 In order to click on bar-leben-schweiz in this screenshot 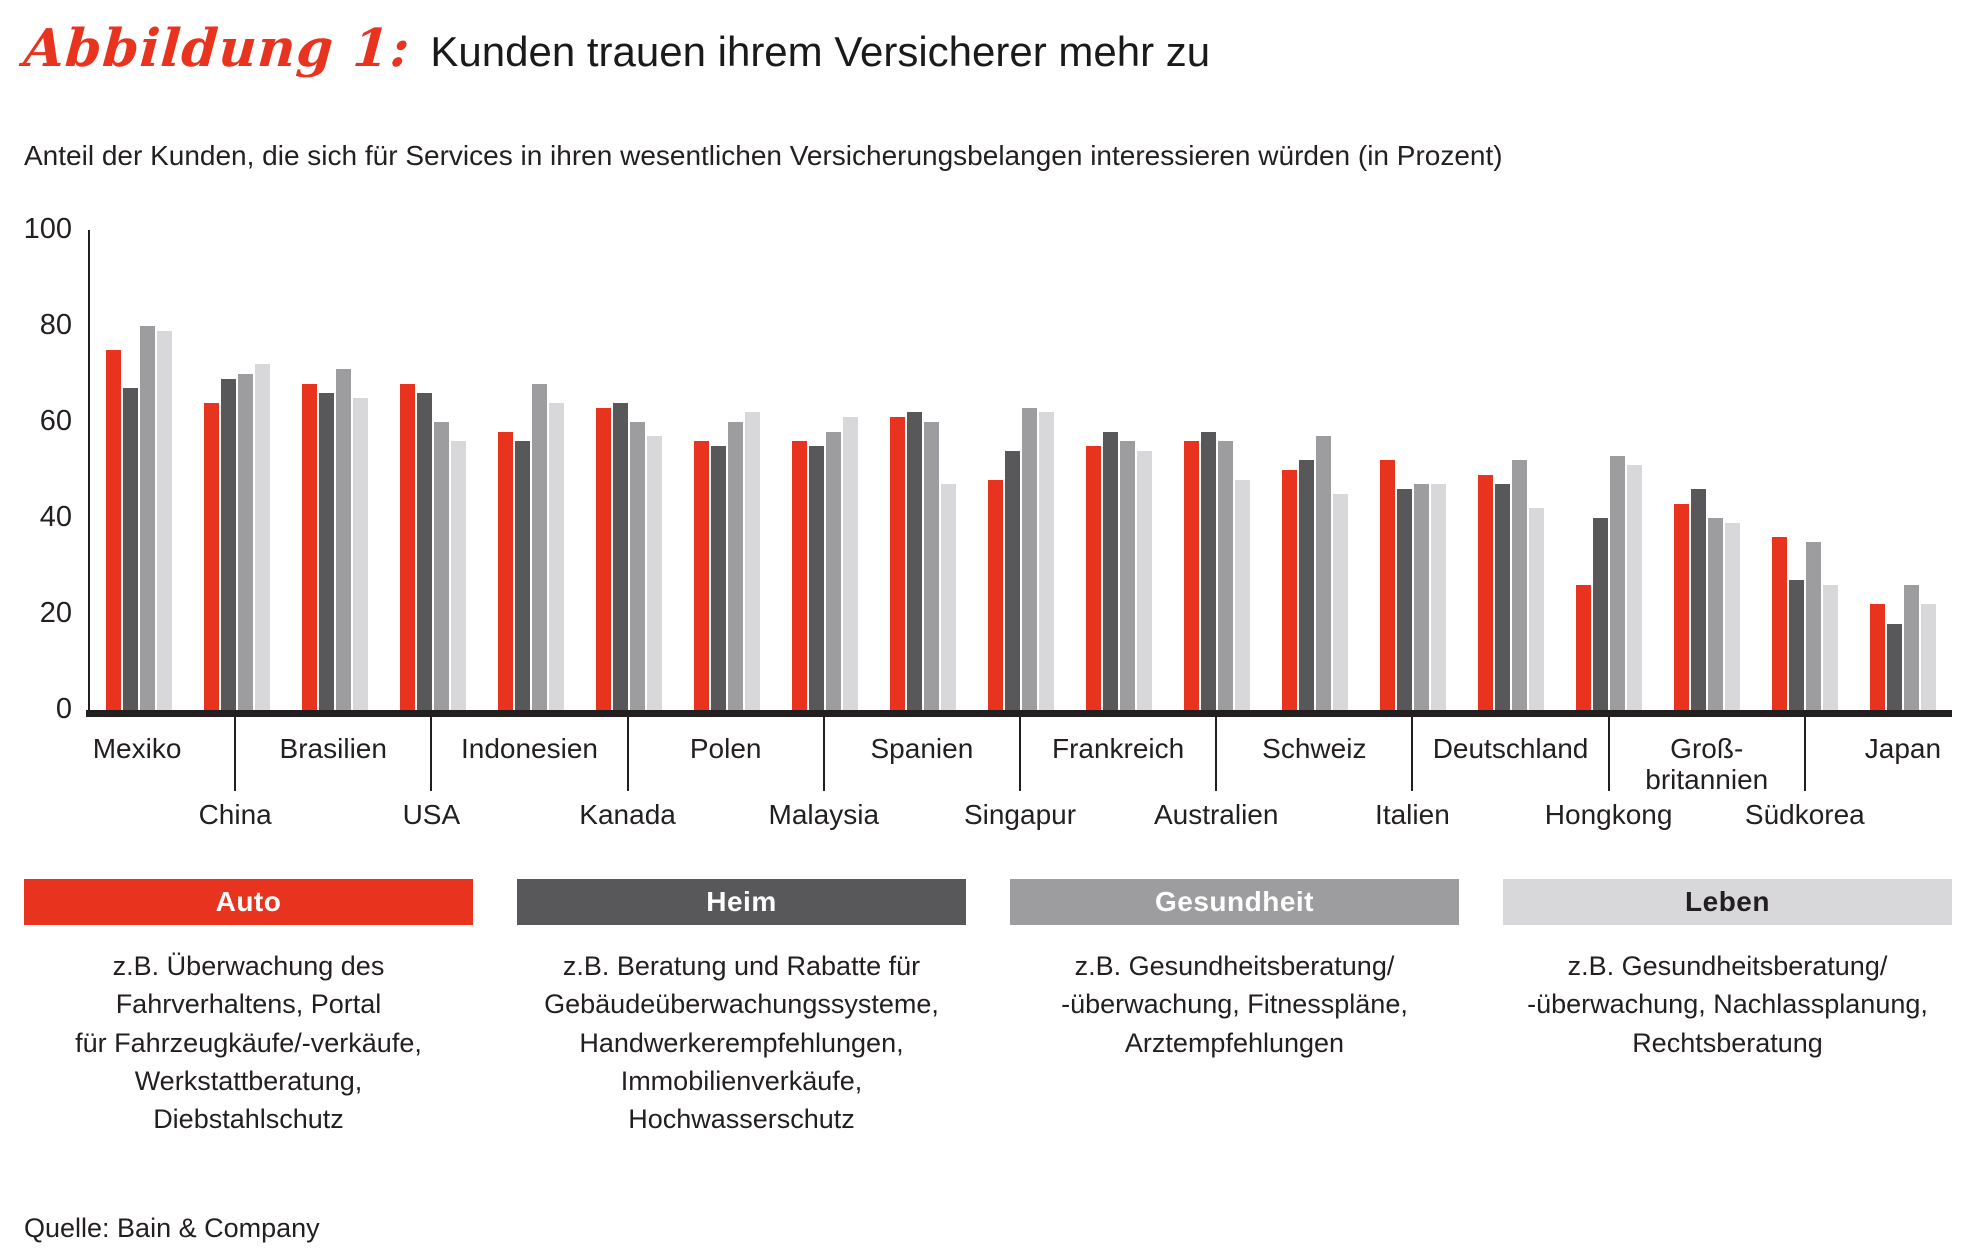, I will do `click(1340, 602)`.